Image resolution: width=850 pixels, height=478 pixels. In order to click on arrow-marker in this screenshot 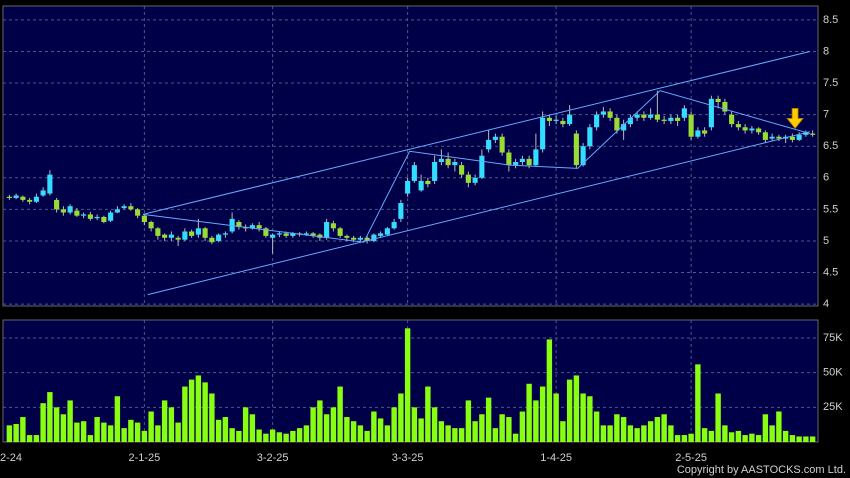, I will do `click(795, 119)`.